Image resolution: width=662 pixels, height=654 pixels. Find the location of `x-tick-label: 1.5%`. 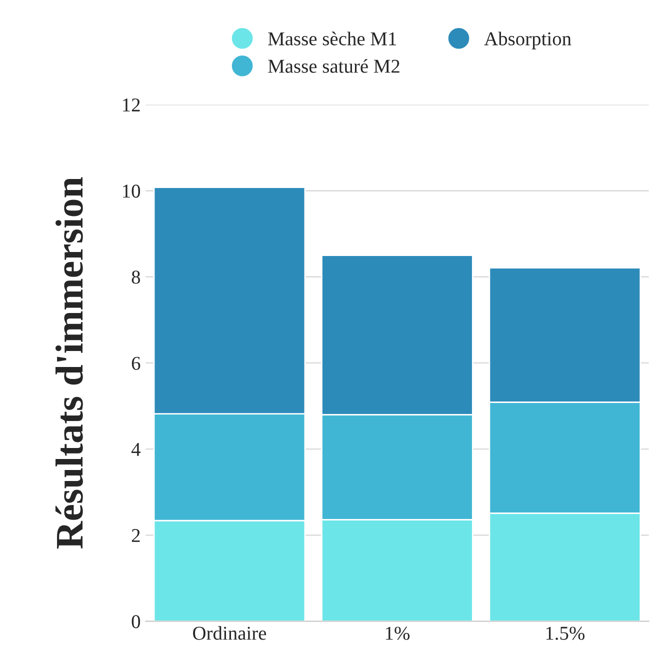

x-tick-label: 1.5% is located at coordinates (565, 633).